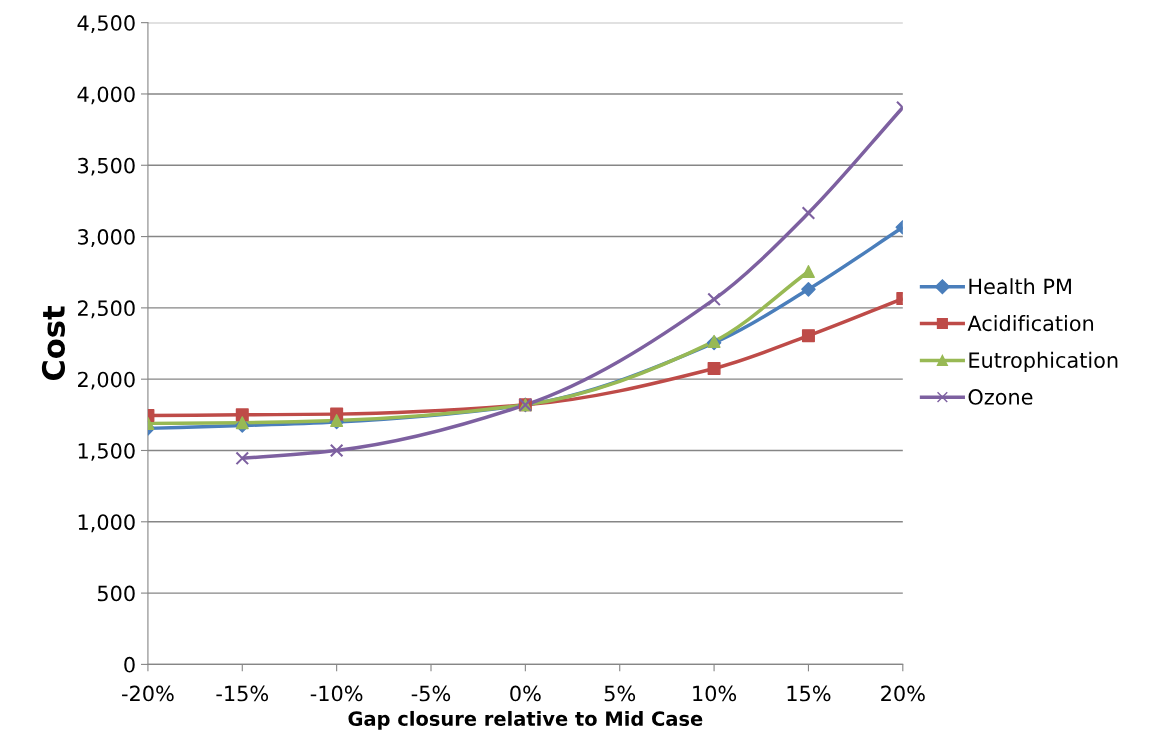  What do you see at coordinates (903, 693) in the screenshot?
I see `x-tick-label: 20%` at bounding box center [903, 693].